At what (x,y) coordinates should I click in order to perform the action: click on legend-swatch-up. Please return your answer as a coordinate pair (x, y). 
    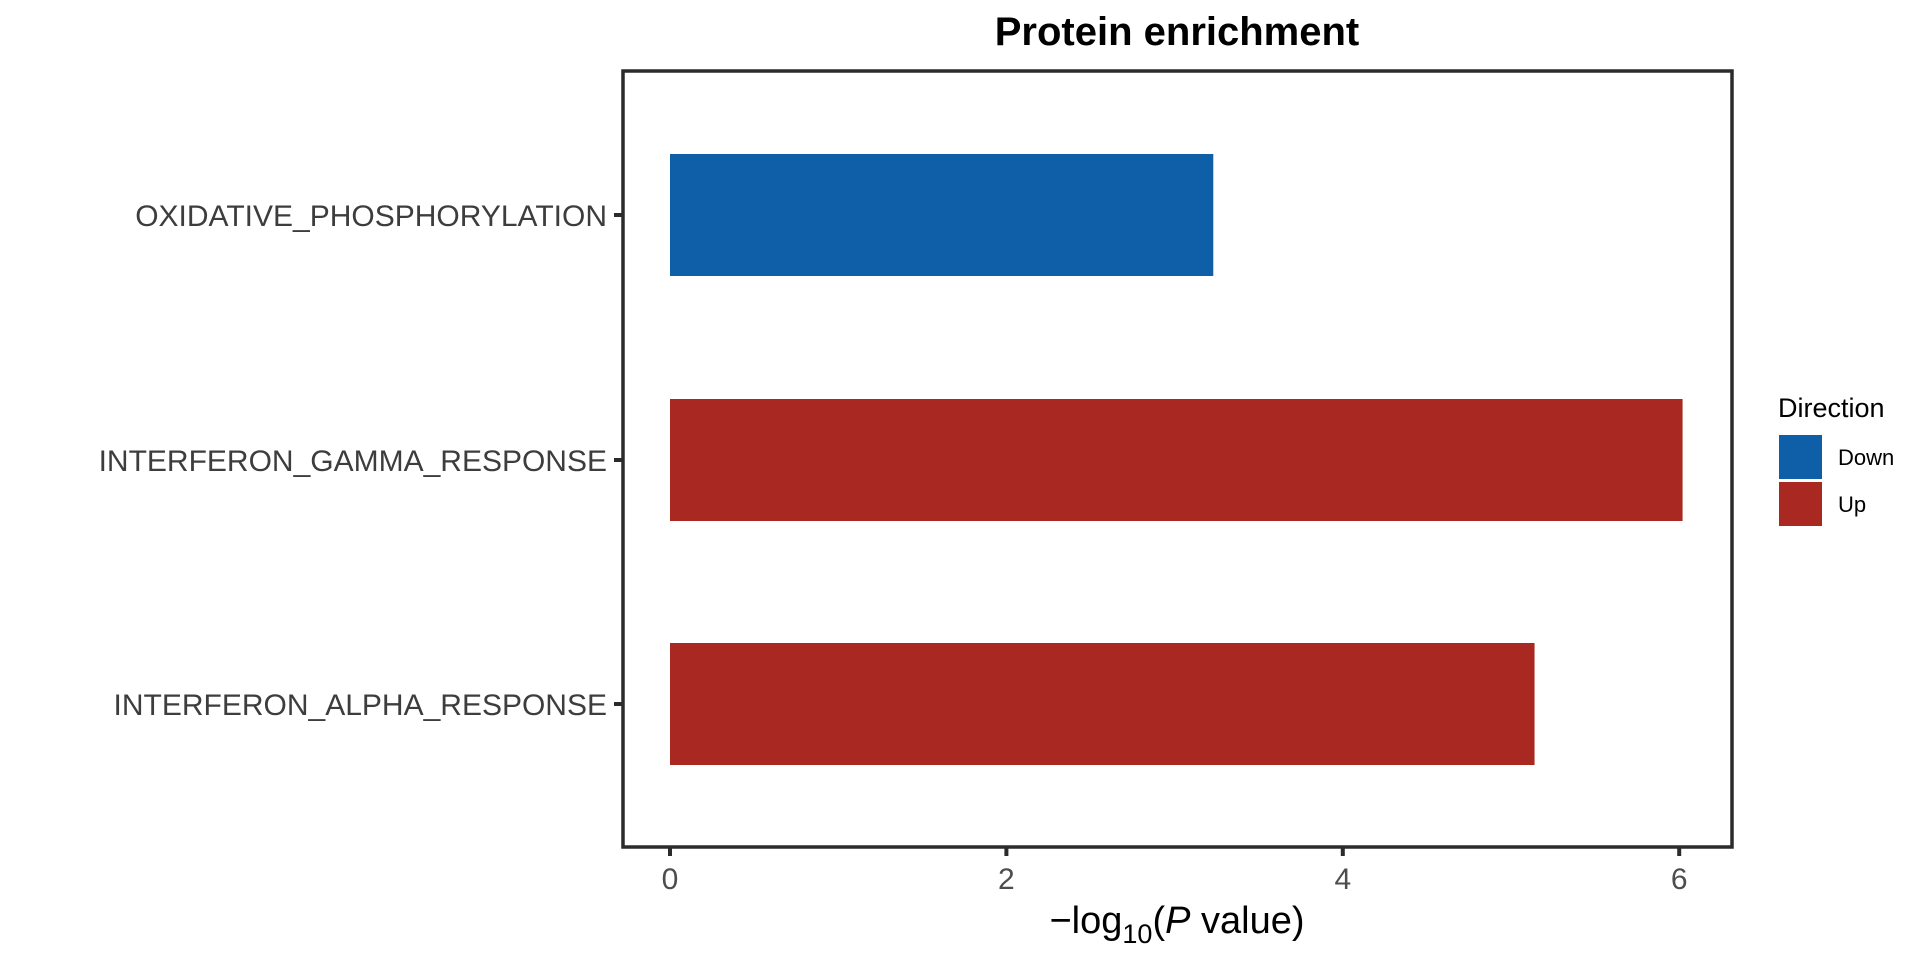
    Looking at the image, I should click on (1800, 504).